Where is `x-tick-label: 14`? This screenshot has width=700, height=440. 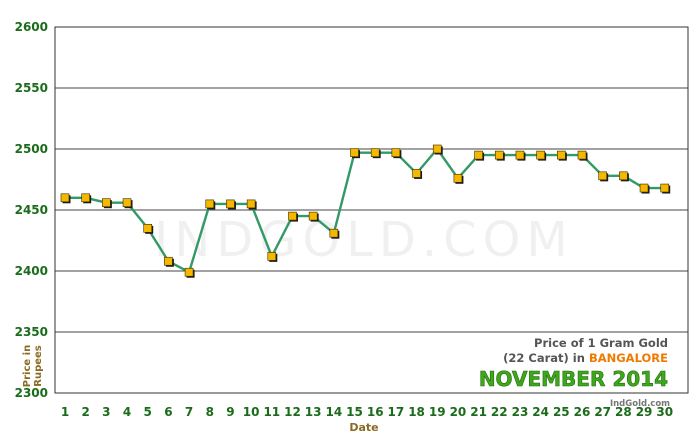 x-tick-label: 14 is located at coordinates (333, 412).